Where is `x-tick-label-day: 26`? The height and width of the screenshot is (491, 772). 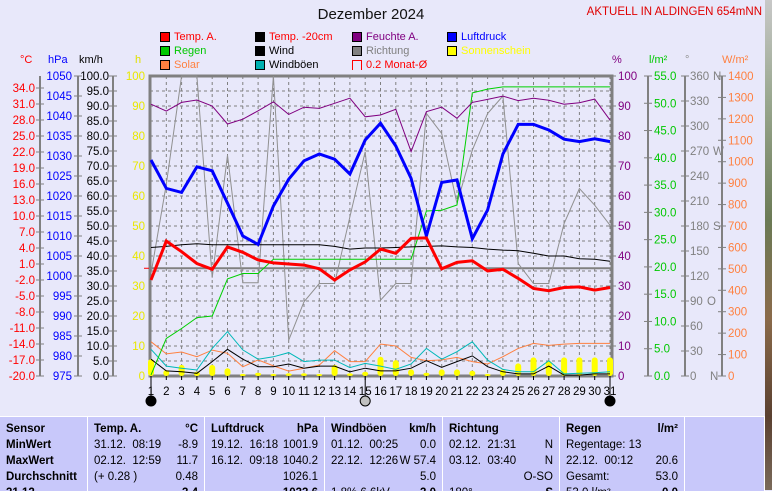 x-tick-label-day: 26 is located at coordinates (533, 392).